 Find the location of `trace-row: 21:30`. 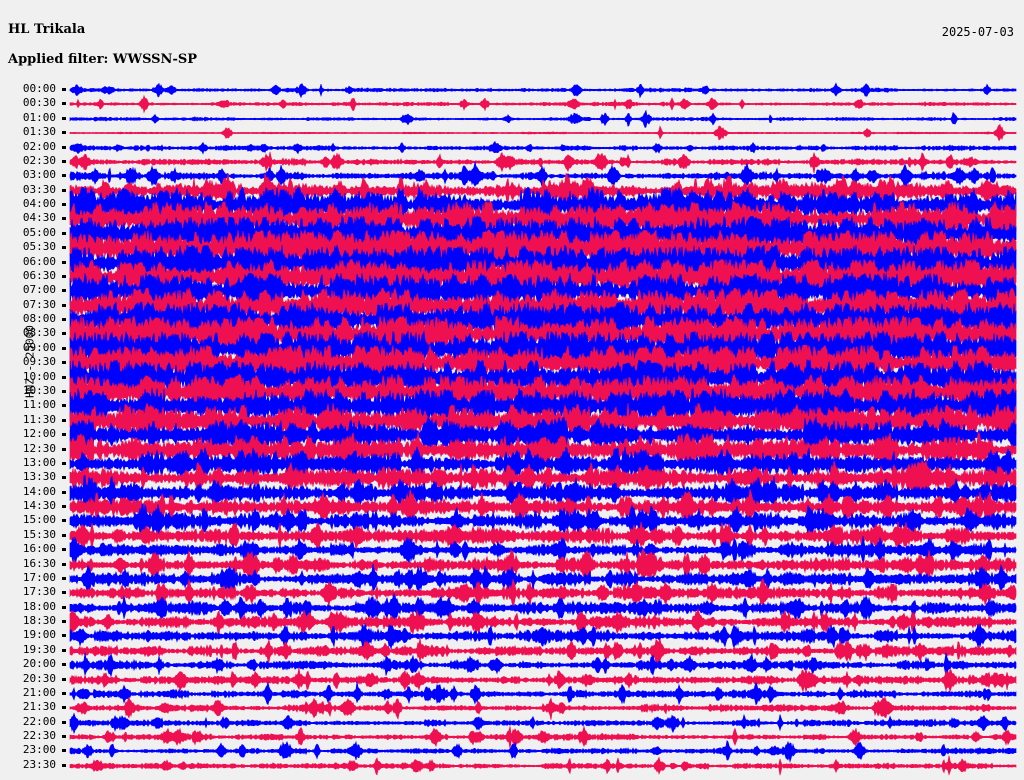

trace-row: 21:30 is located at coordinates (512, 708).